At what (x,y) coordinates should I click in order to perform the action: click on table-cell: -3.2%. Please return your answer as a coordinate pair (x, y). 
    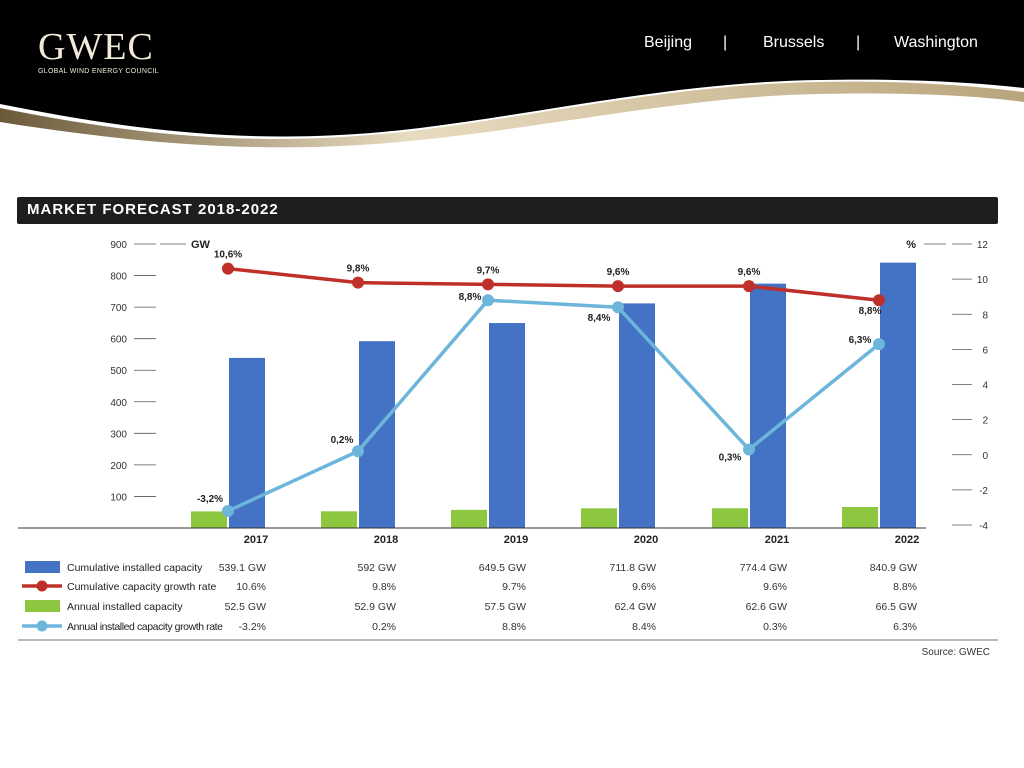
    Looking at the image, I should click on (252, 627).